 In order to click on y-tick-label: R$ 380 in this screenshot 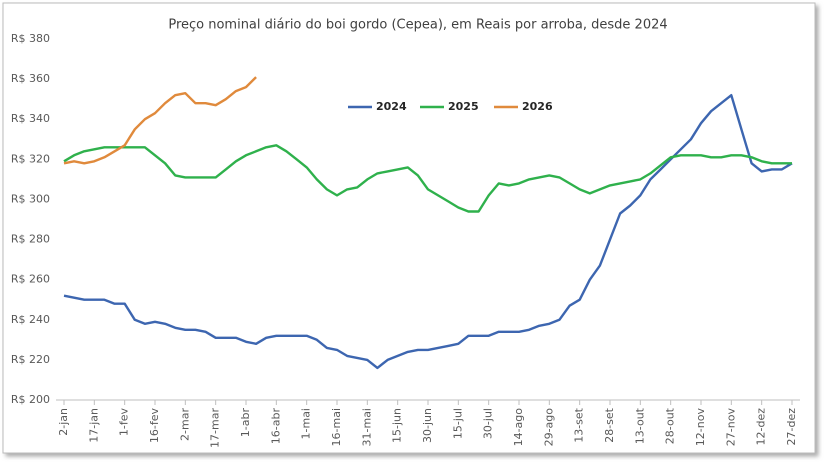, I will do `click(30, 38)`.